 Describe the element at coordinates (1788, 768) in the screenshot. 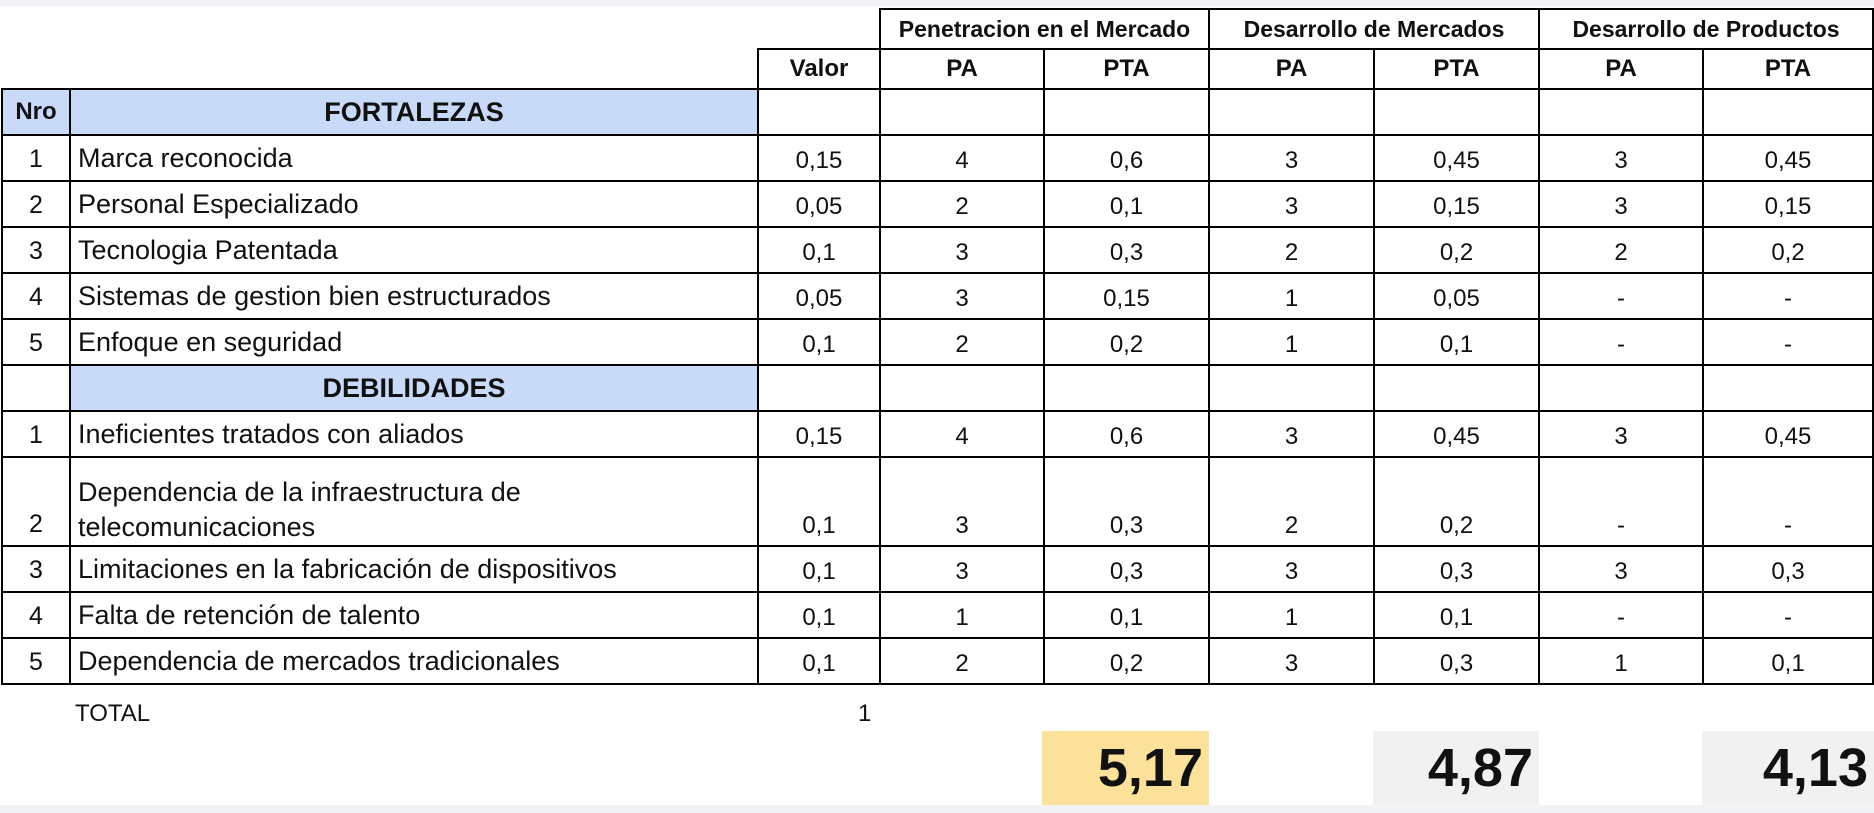

I see `score-desarrollo-productos: 4,13` at that location.